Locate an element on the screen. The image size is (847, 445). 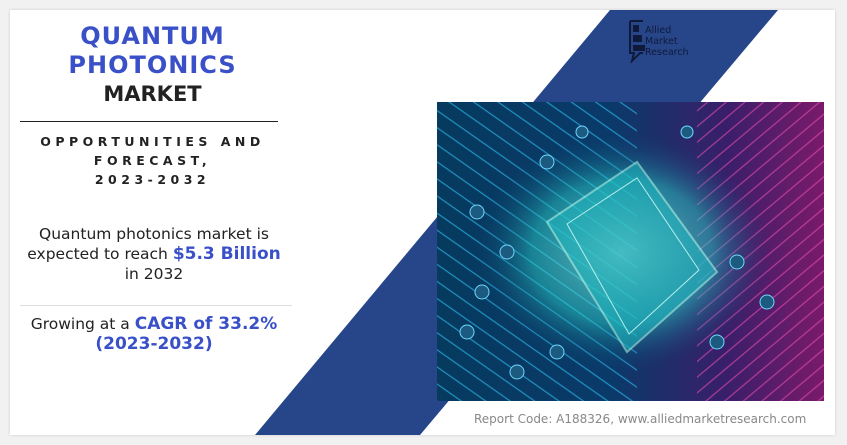
market-value: $5.3 Billion is located at coordinates (226, 254).